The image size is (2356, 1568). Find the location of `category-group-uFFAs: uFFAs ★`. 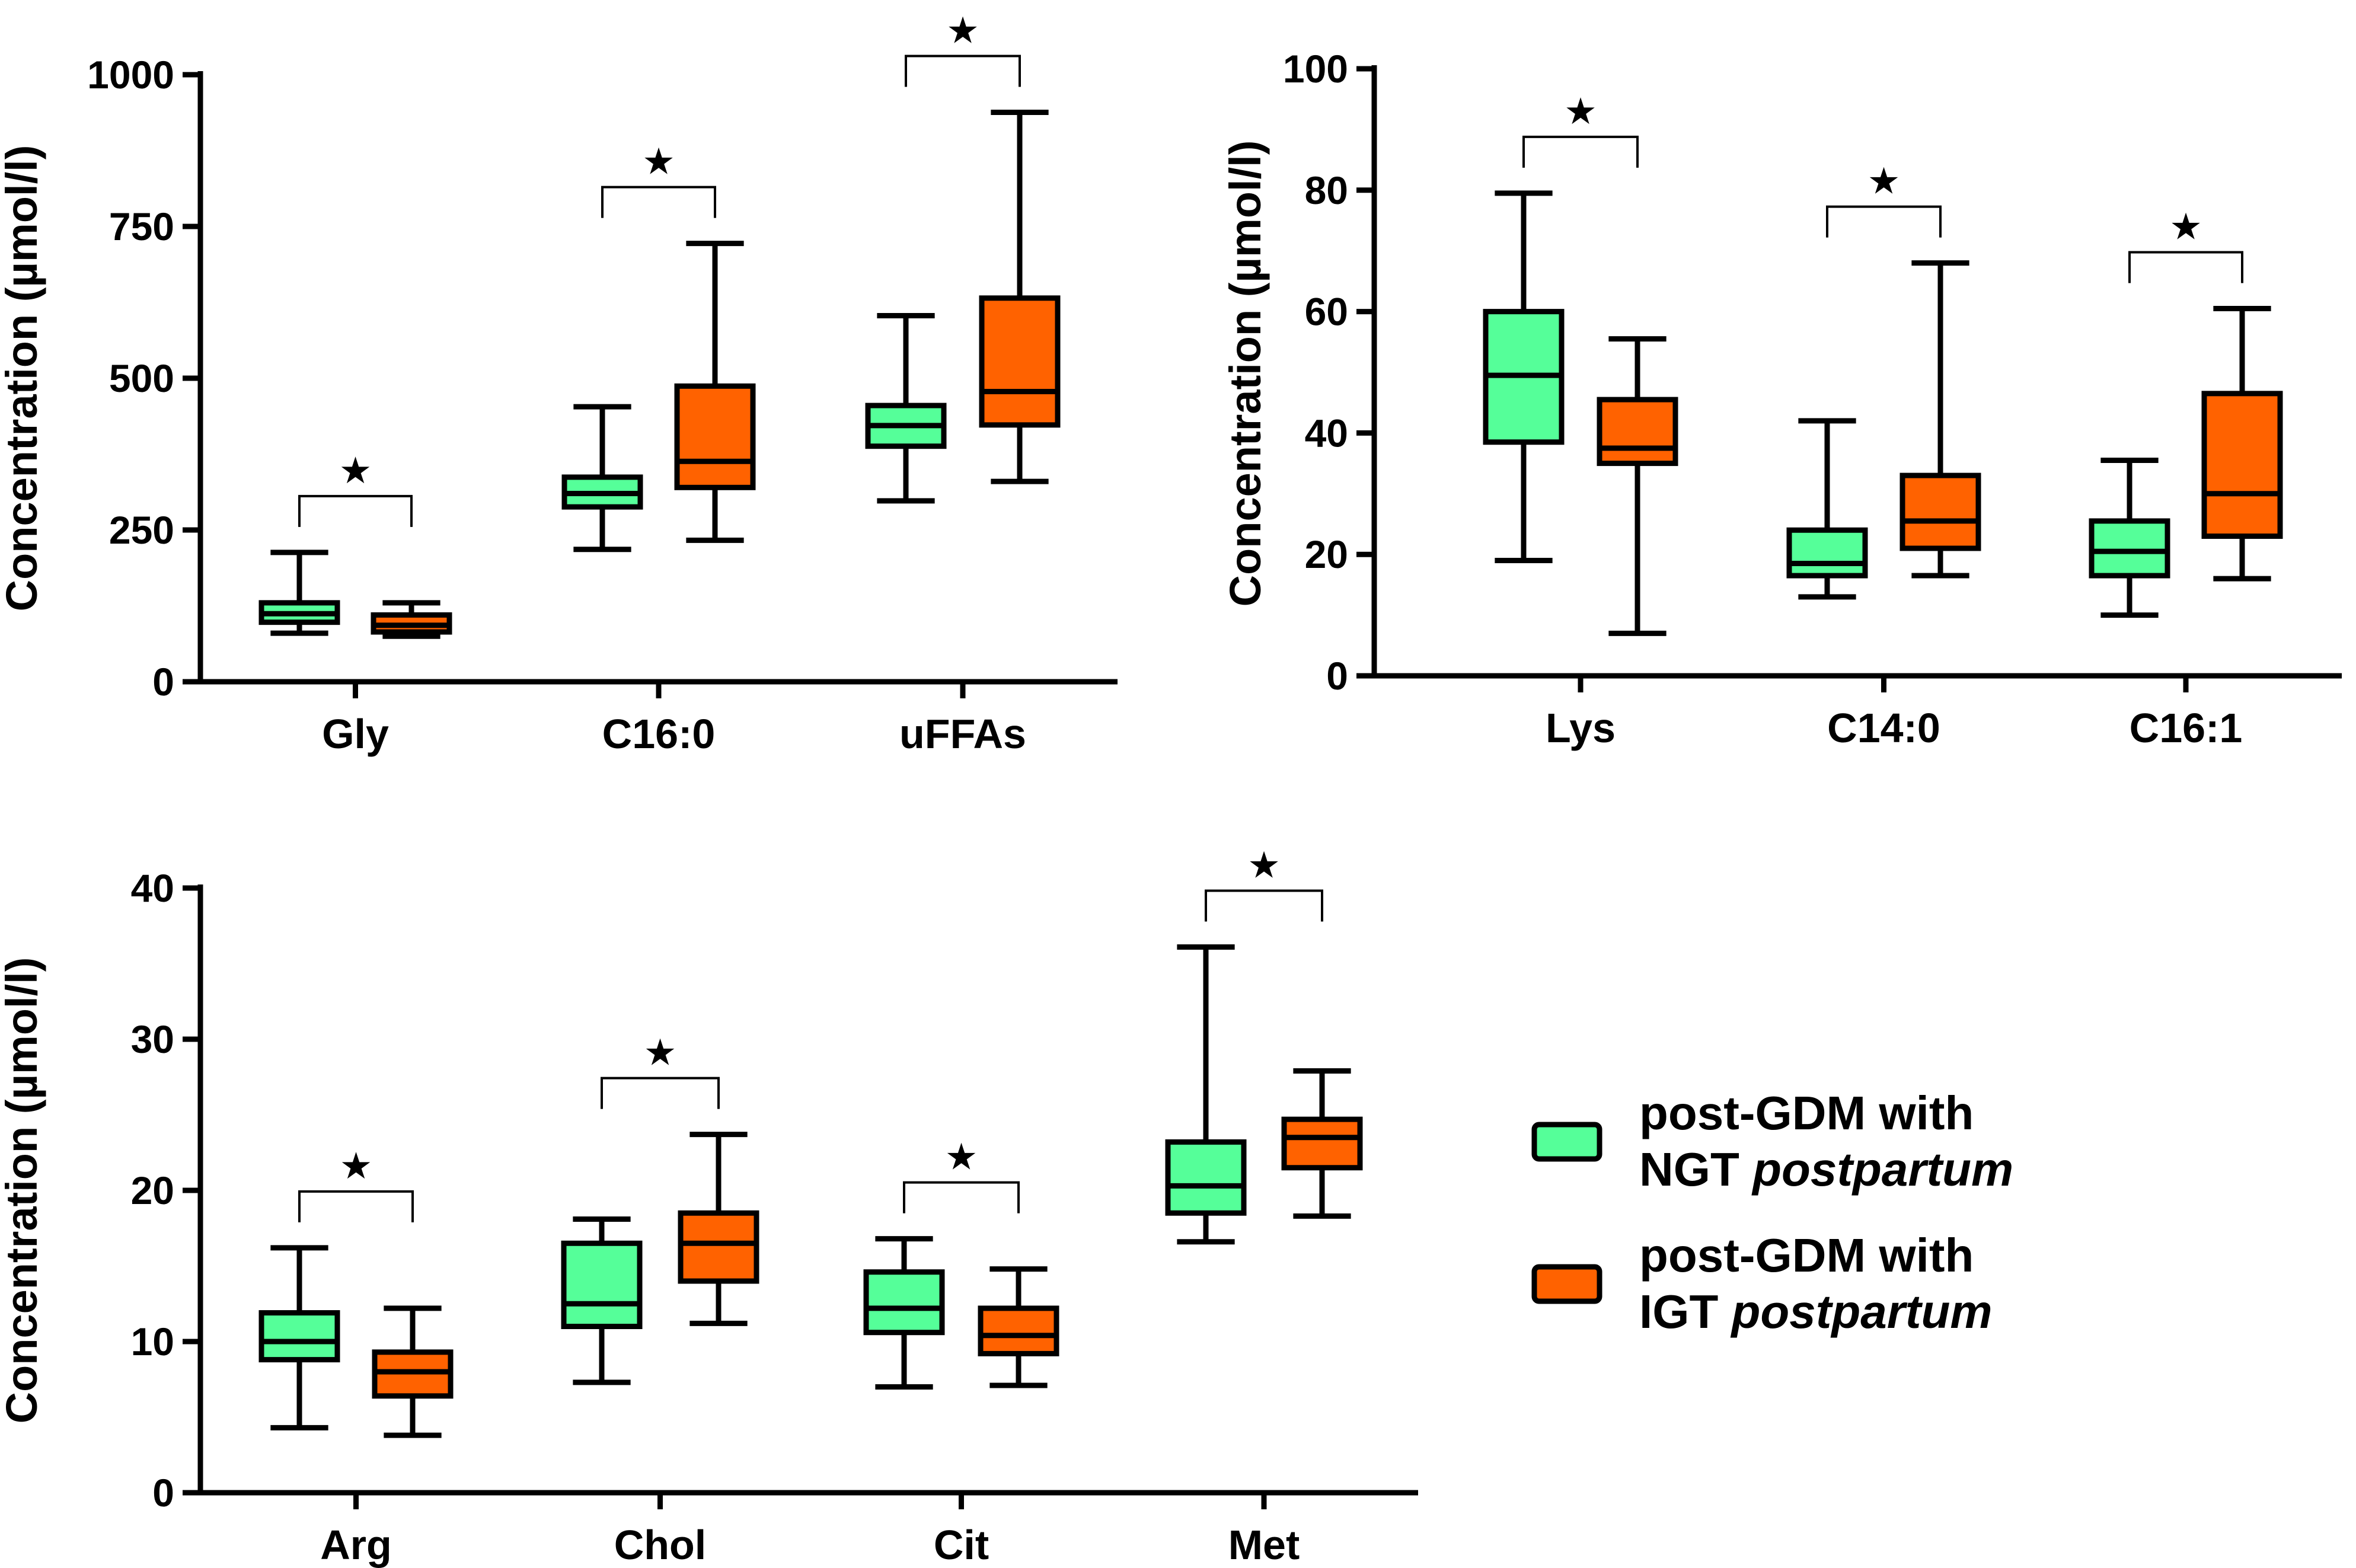

category-group-uFFAs: uFFAs ★ is located at coordinates (963, 383).